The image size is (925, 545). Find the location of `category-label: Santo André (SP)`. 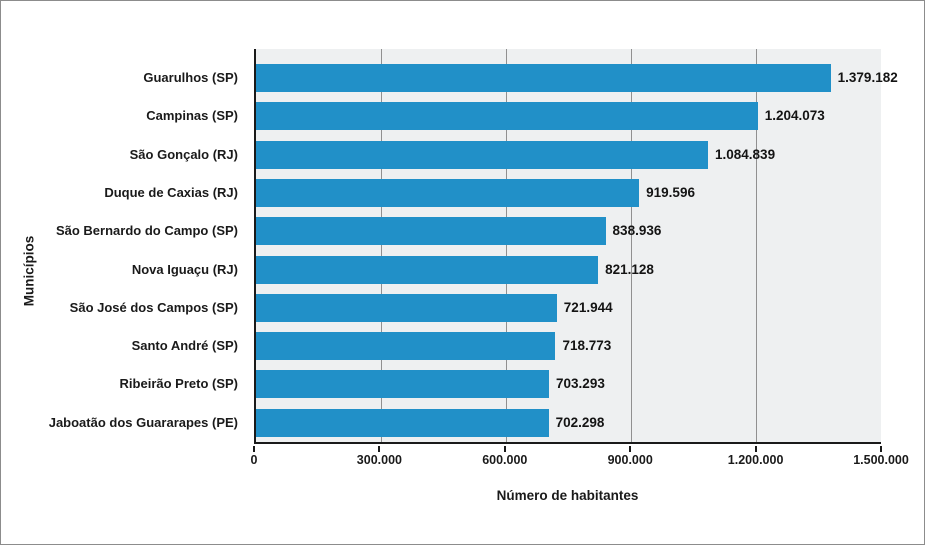

category-label: Santo André (SP) is located at coordinates (184, 346).